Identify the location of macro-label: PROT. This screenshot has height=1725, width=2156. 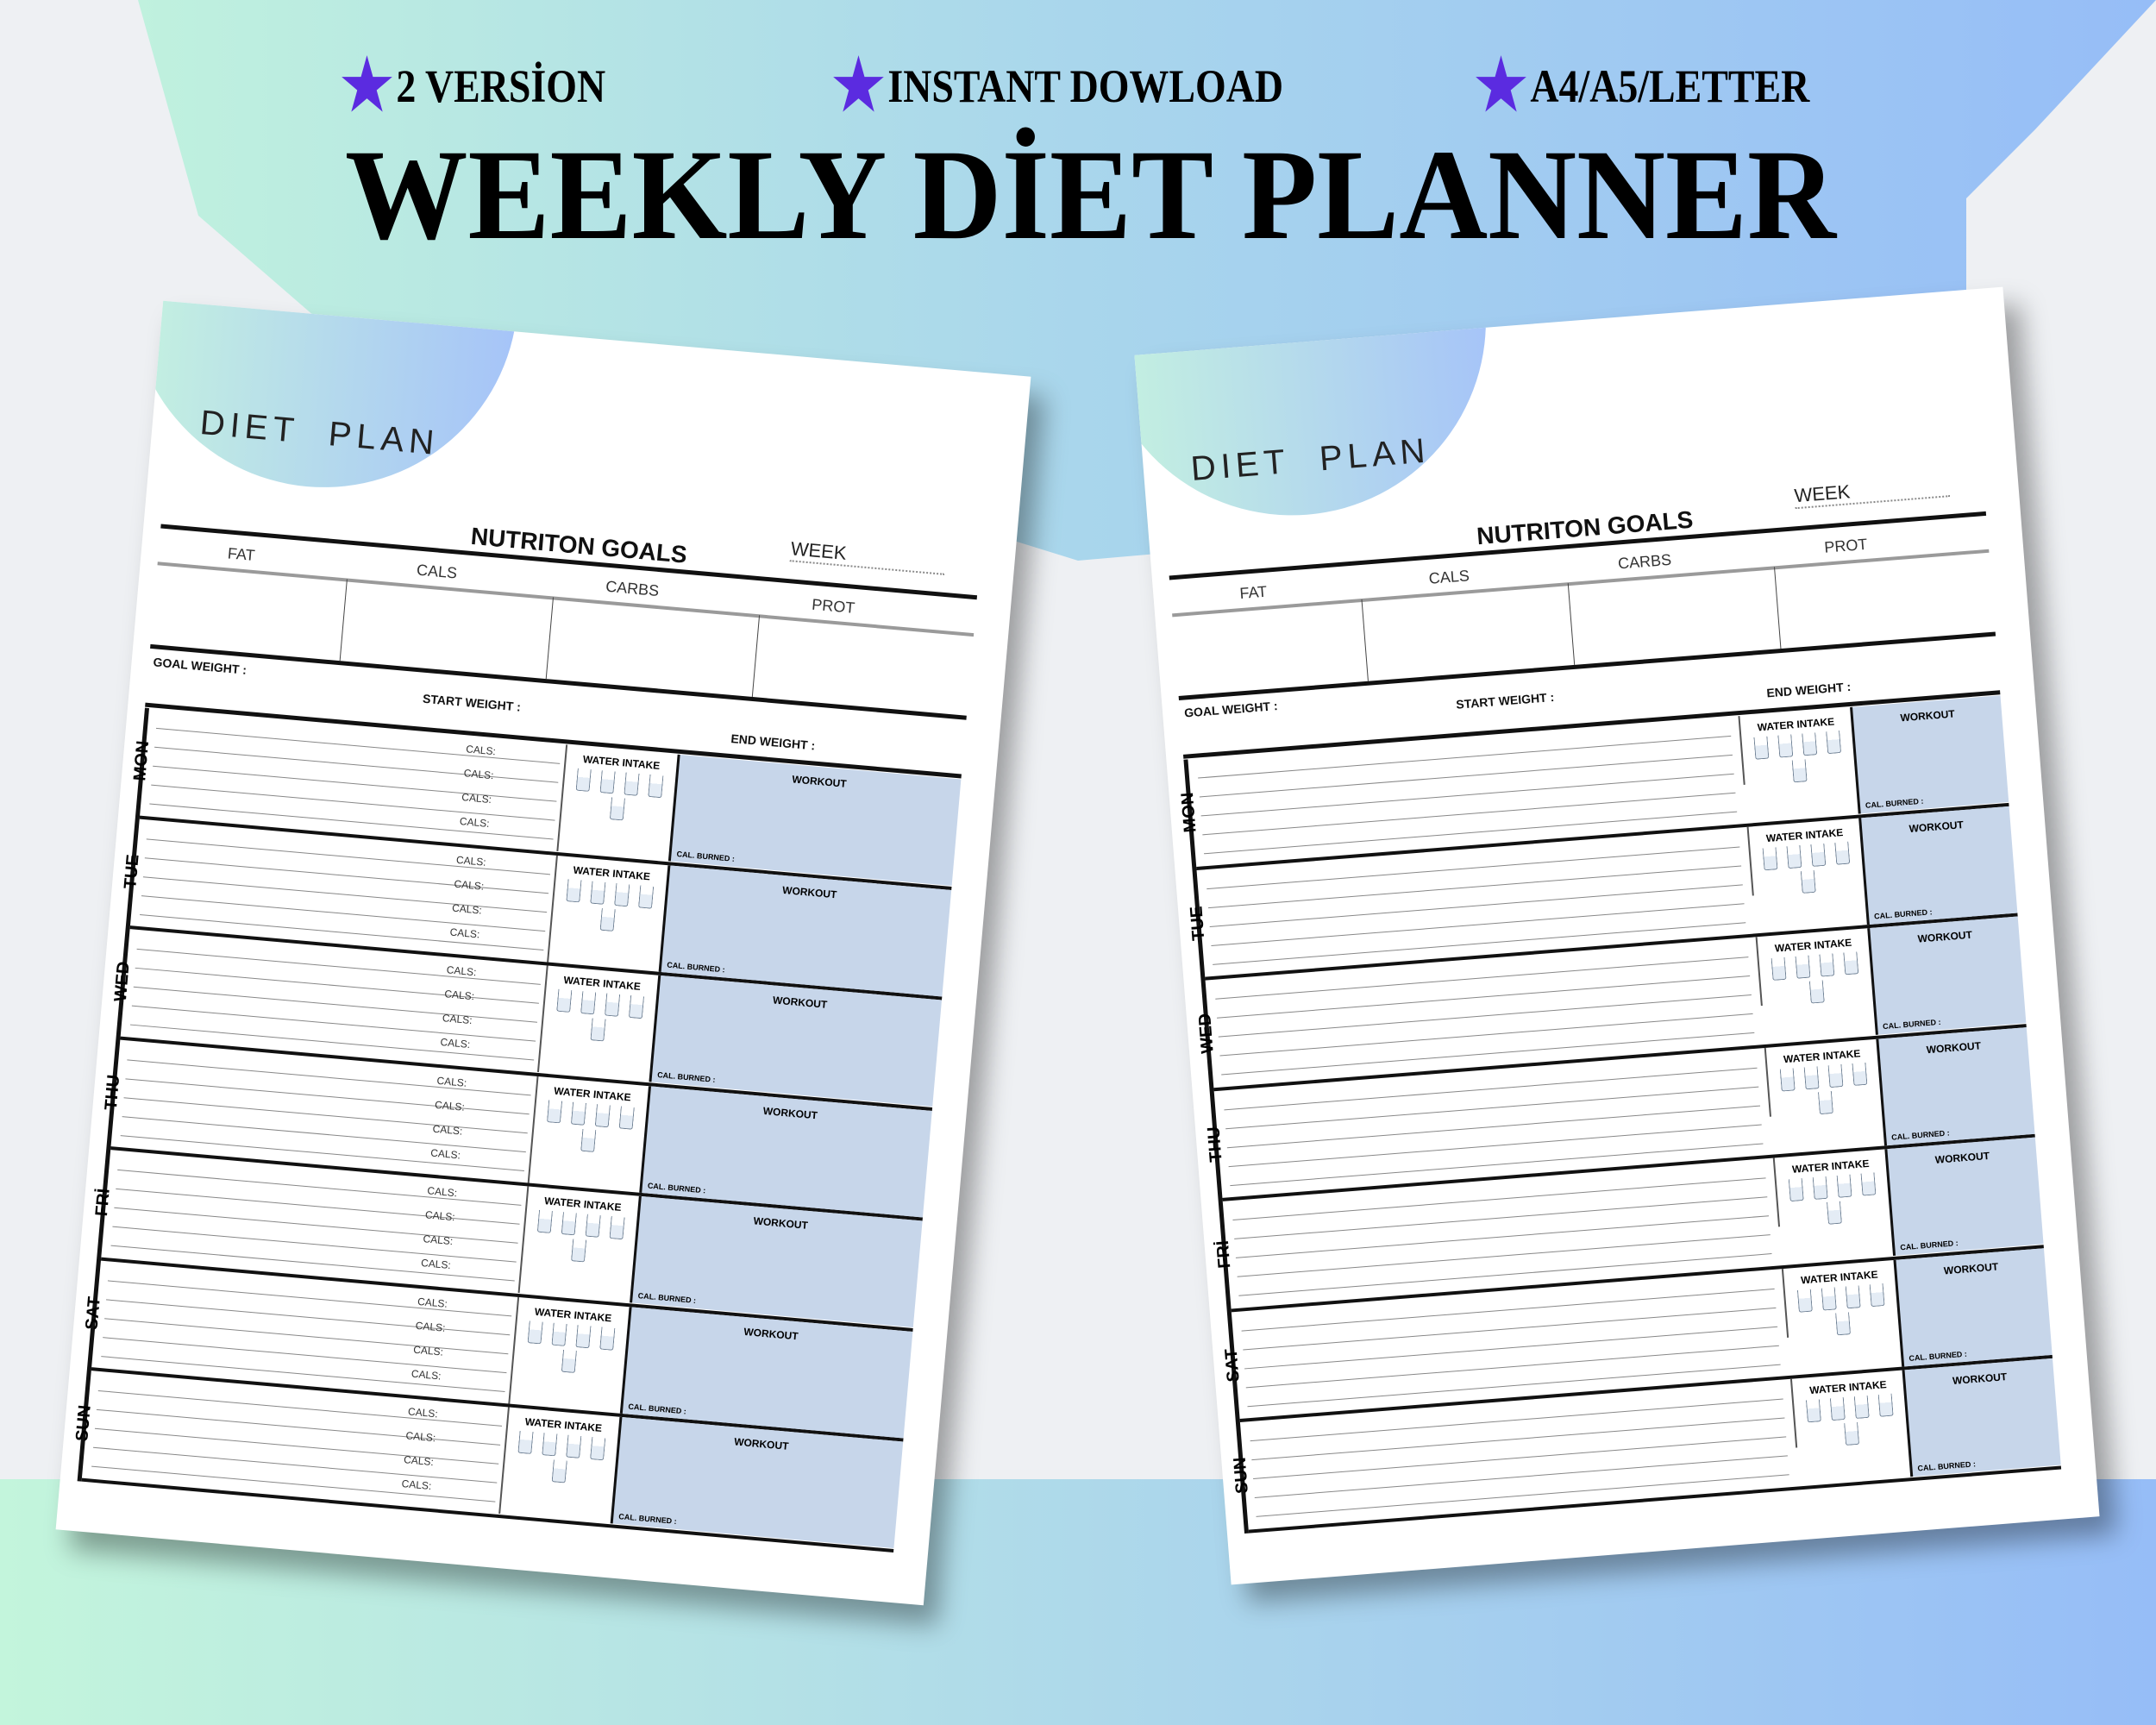
(833, 606).